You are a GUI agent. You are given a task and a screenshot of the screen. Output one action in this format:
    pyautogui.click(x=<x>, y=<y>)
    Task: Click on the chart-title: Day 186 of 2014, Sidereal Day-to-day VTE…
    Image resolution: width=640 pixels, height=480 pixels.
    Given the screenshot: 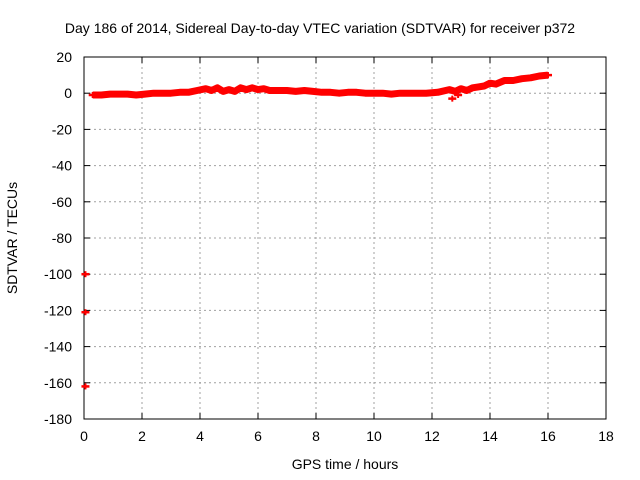 What is the action you would take?
    pyautogui.click(x=320, y=28)
    